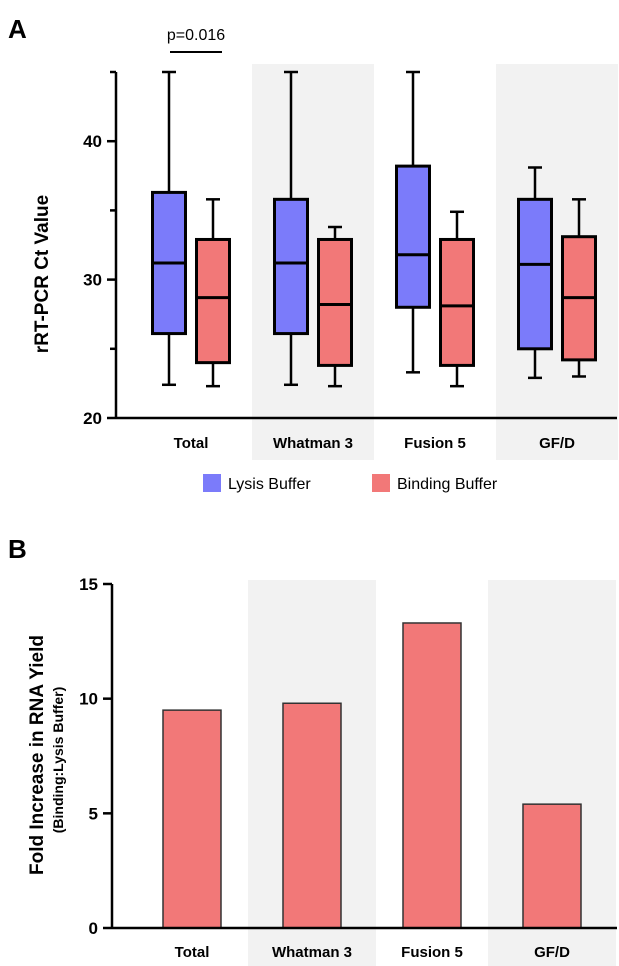  What do you see at coordinates (269, 484) in the screenshot?
I see `legend-label-lysis: Lysis Buffer` at bounding box center [269, 484].